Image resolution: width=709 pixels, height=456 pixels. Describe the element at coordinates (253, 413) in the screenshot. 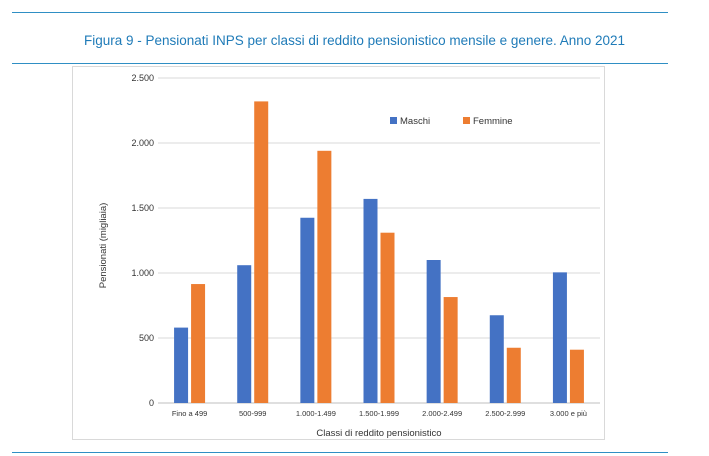

I see `x-tick-label: 500-999` at that location.